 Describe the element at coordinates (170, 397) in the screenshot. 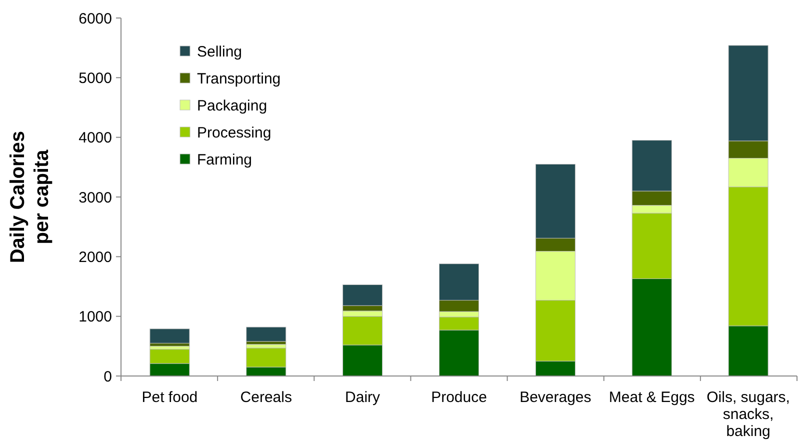

I see `x-tick-label: Pet food` at that location.